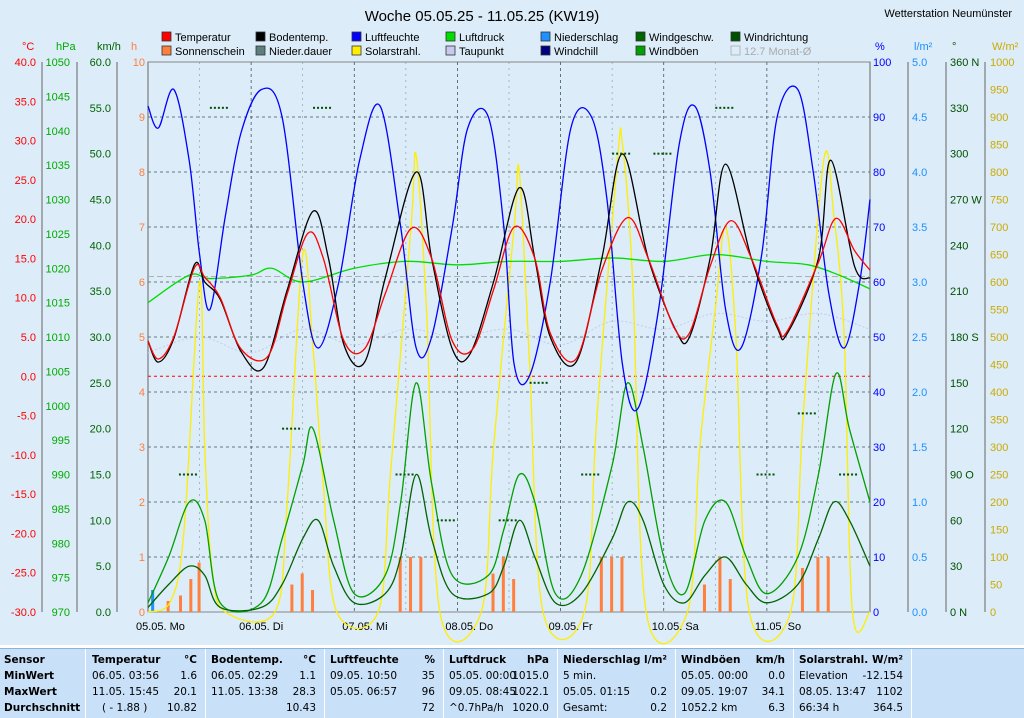 The width and height of the screenshot is (1024, 718). I want to click on axis-tick-solar: 650, so click(999, 256).